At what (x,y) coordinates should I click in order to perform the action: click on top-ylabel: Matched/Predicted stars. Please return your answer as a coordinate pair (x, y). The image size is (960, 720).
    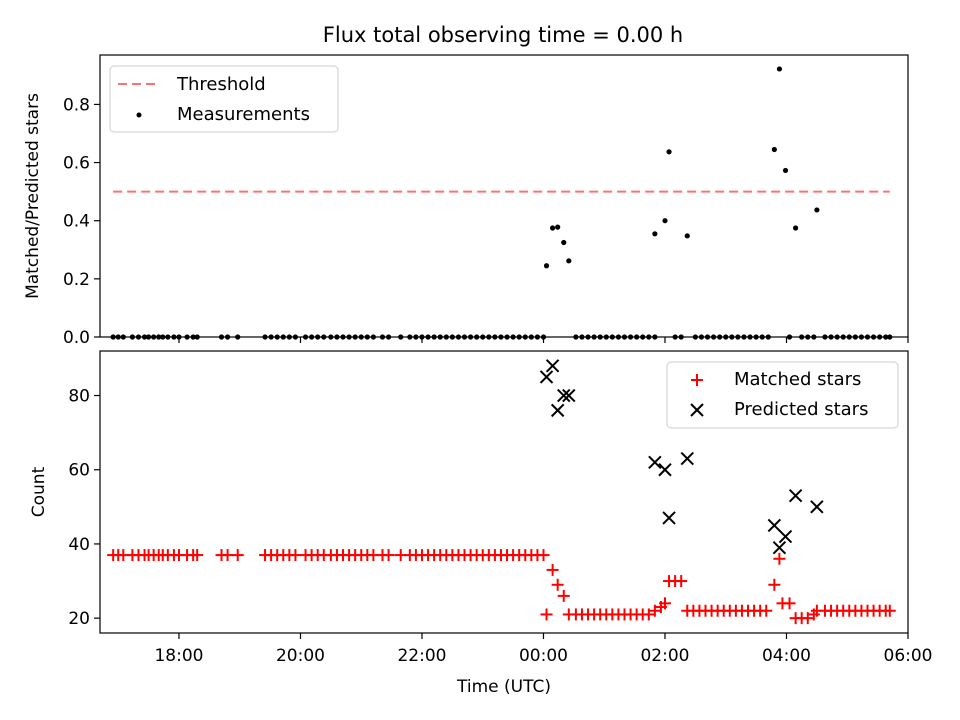
    Looking at the image, I should click on (33, 196).